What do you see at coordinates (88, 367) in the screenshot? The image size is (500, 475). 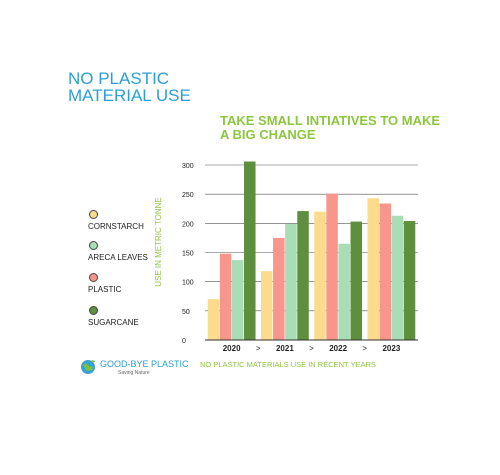 I see `globe-icon` at bounding box center [88, 367].